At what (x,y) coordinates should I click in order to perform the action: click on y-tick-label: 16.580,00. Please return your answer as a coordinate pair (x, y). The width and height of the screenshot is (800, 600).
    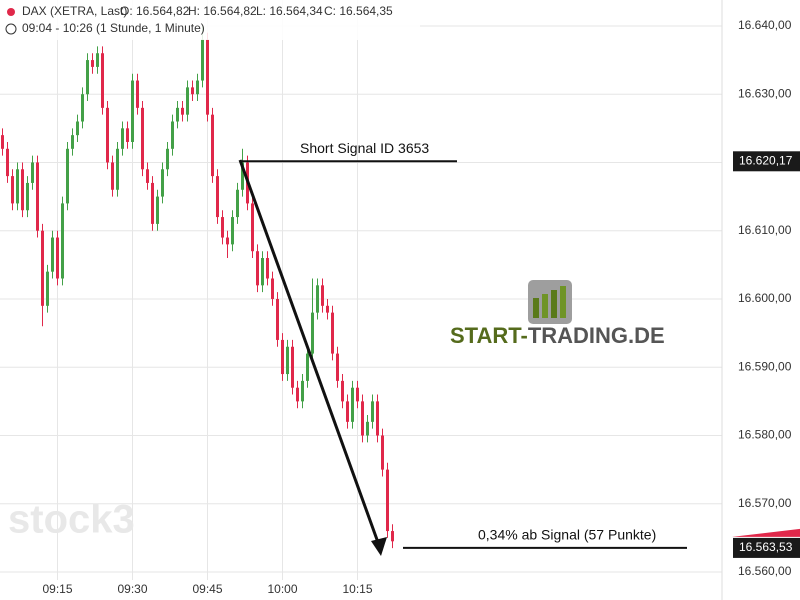
    Looking at the image, I should click on (765, 435).